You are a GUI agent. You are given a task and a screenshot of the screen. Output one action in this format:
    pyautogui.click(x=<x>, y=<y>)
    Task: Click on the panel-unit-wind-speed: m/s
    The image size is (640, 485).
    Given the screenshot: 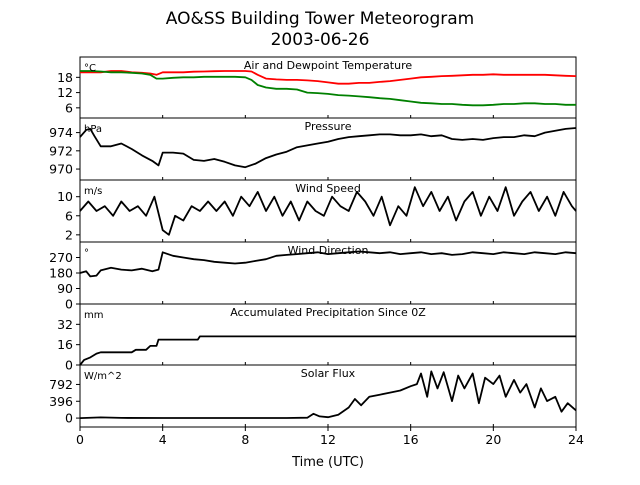 What is the action you would take?
    pyautogui.click(x=93, y=191)
    